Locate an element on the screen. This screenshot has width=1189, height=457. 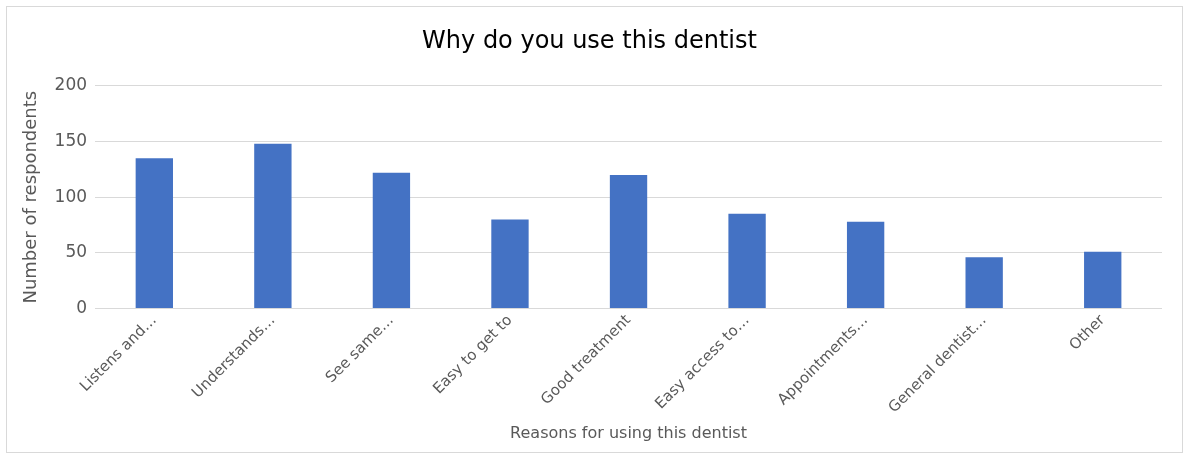
x-axis-title: Reasons for using this dentist is located at coordinates (628, 432).